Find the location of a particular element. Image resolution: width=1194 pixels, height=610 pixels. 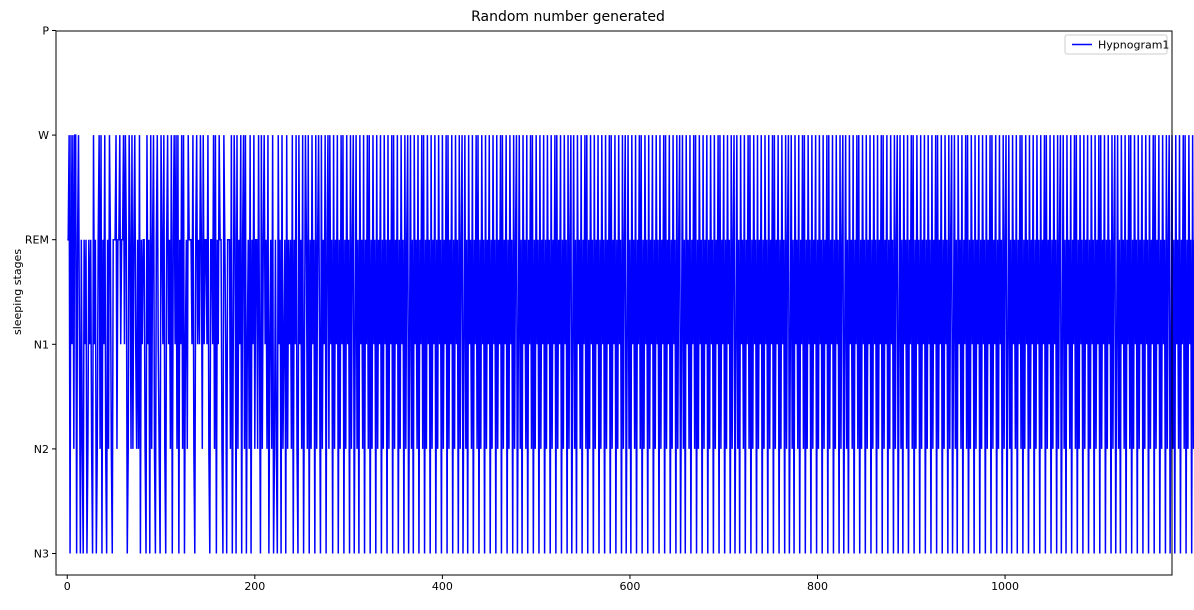

y-tick-label: W is located at coordinates (43, 135).